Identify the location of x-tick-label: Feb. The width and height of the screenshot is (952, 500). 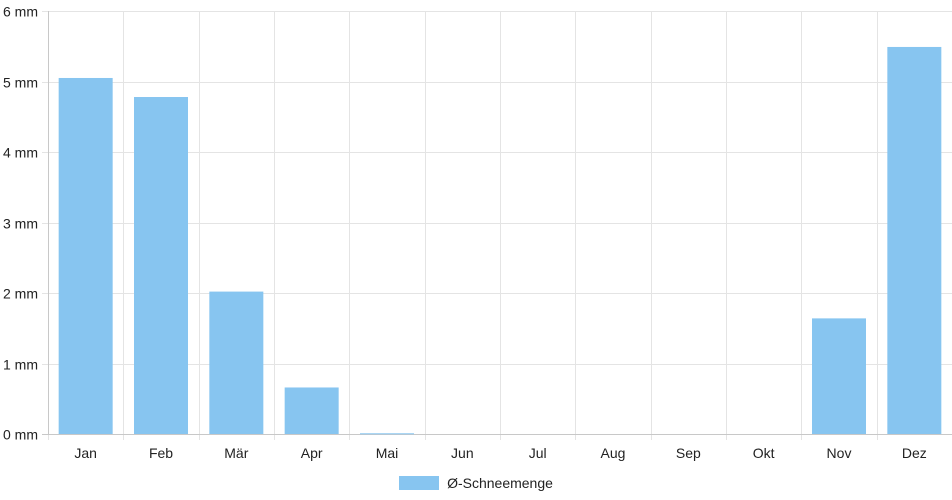
(161, 453).